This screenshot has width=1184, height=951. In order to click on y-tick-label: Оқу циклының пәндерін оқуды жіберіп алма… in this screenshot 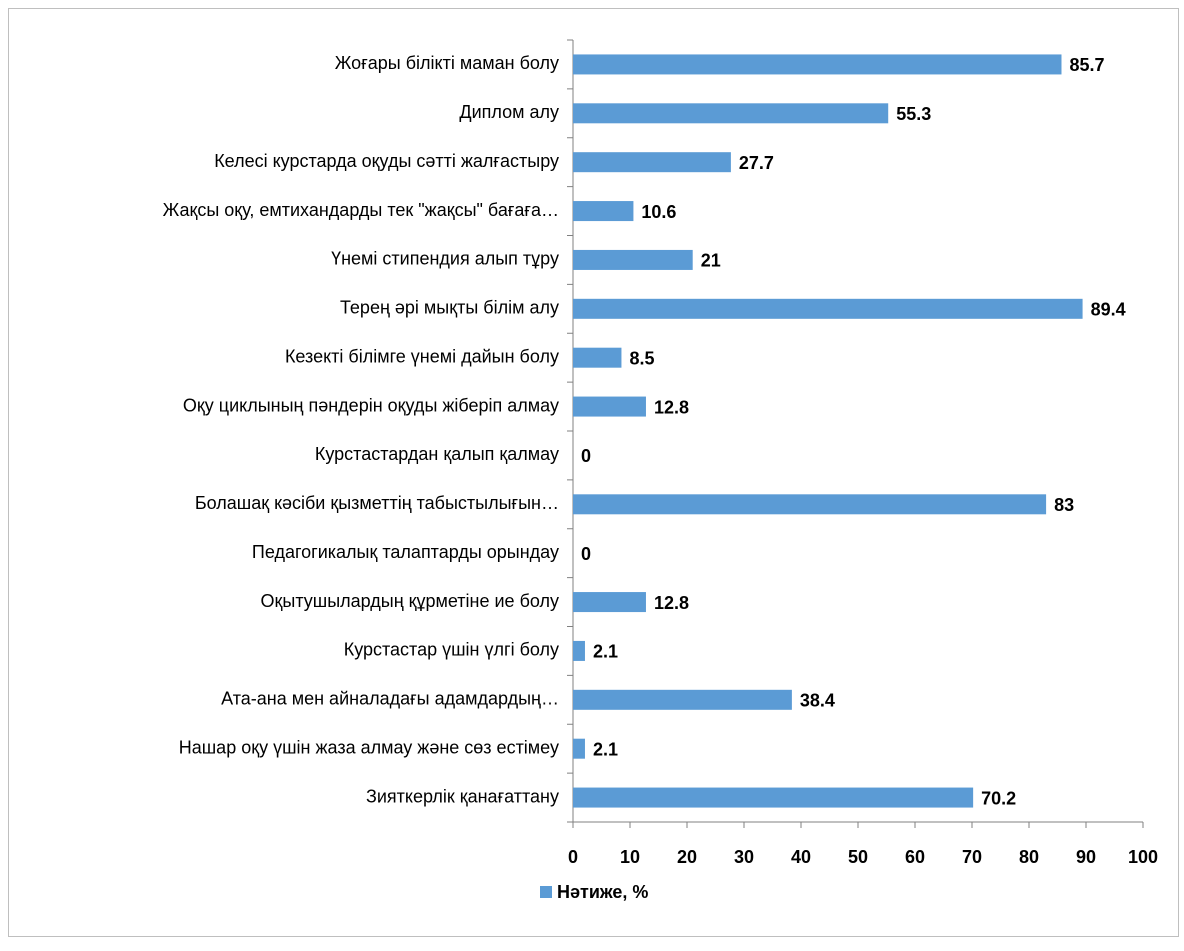, I will do `click(371, 405)`.